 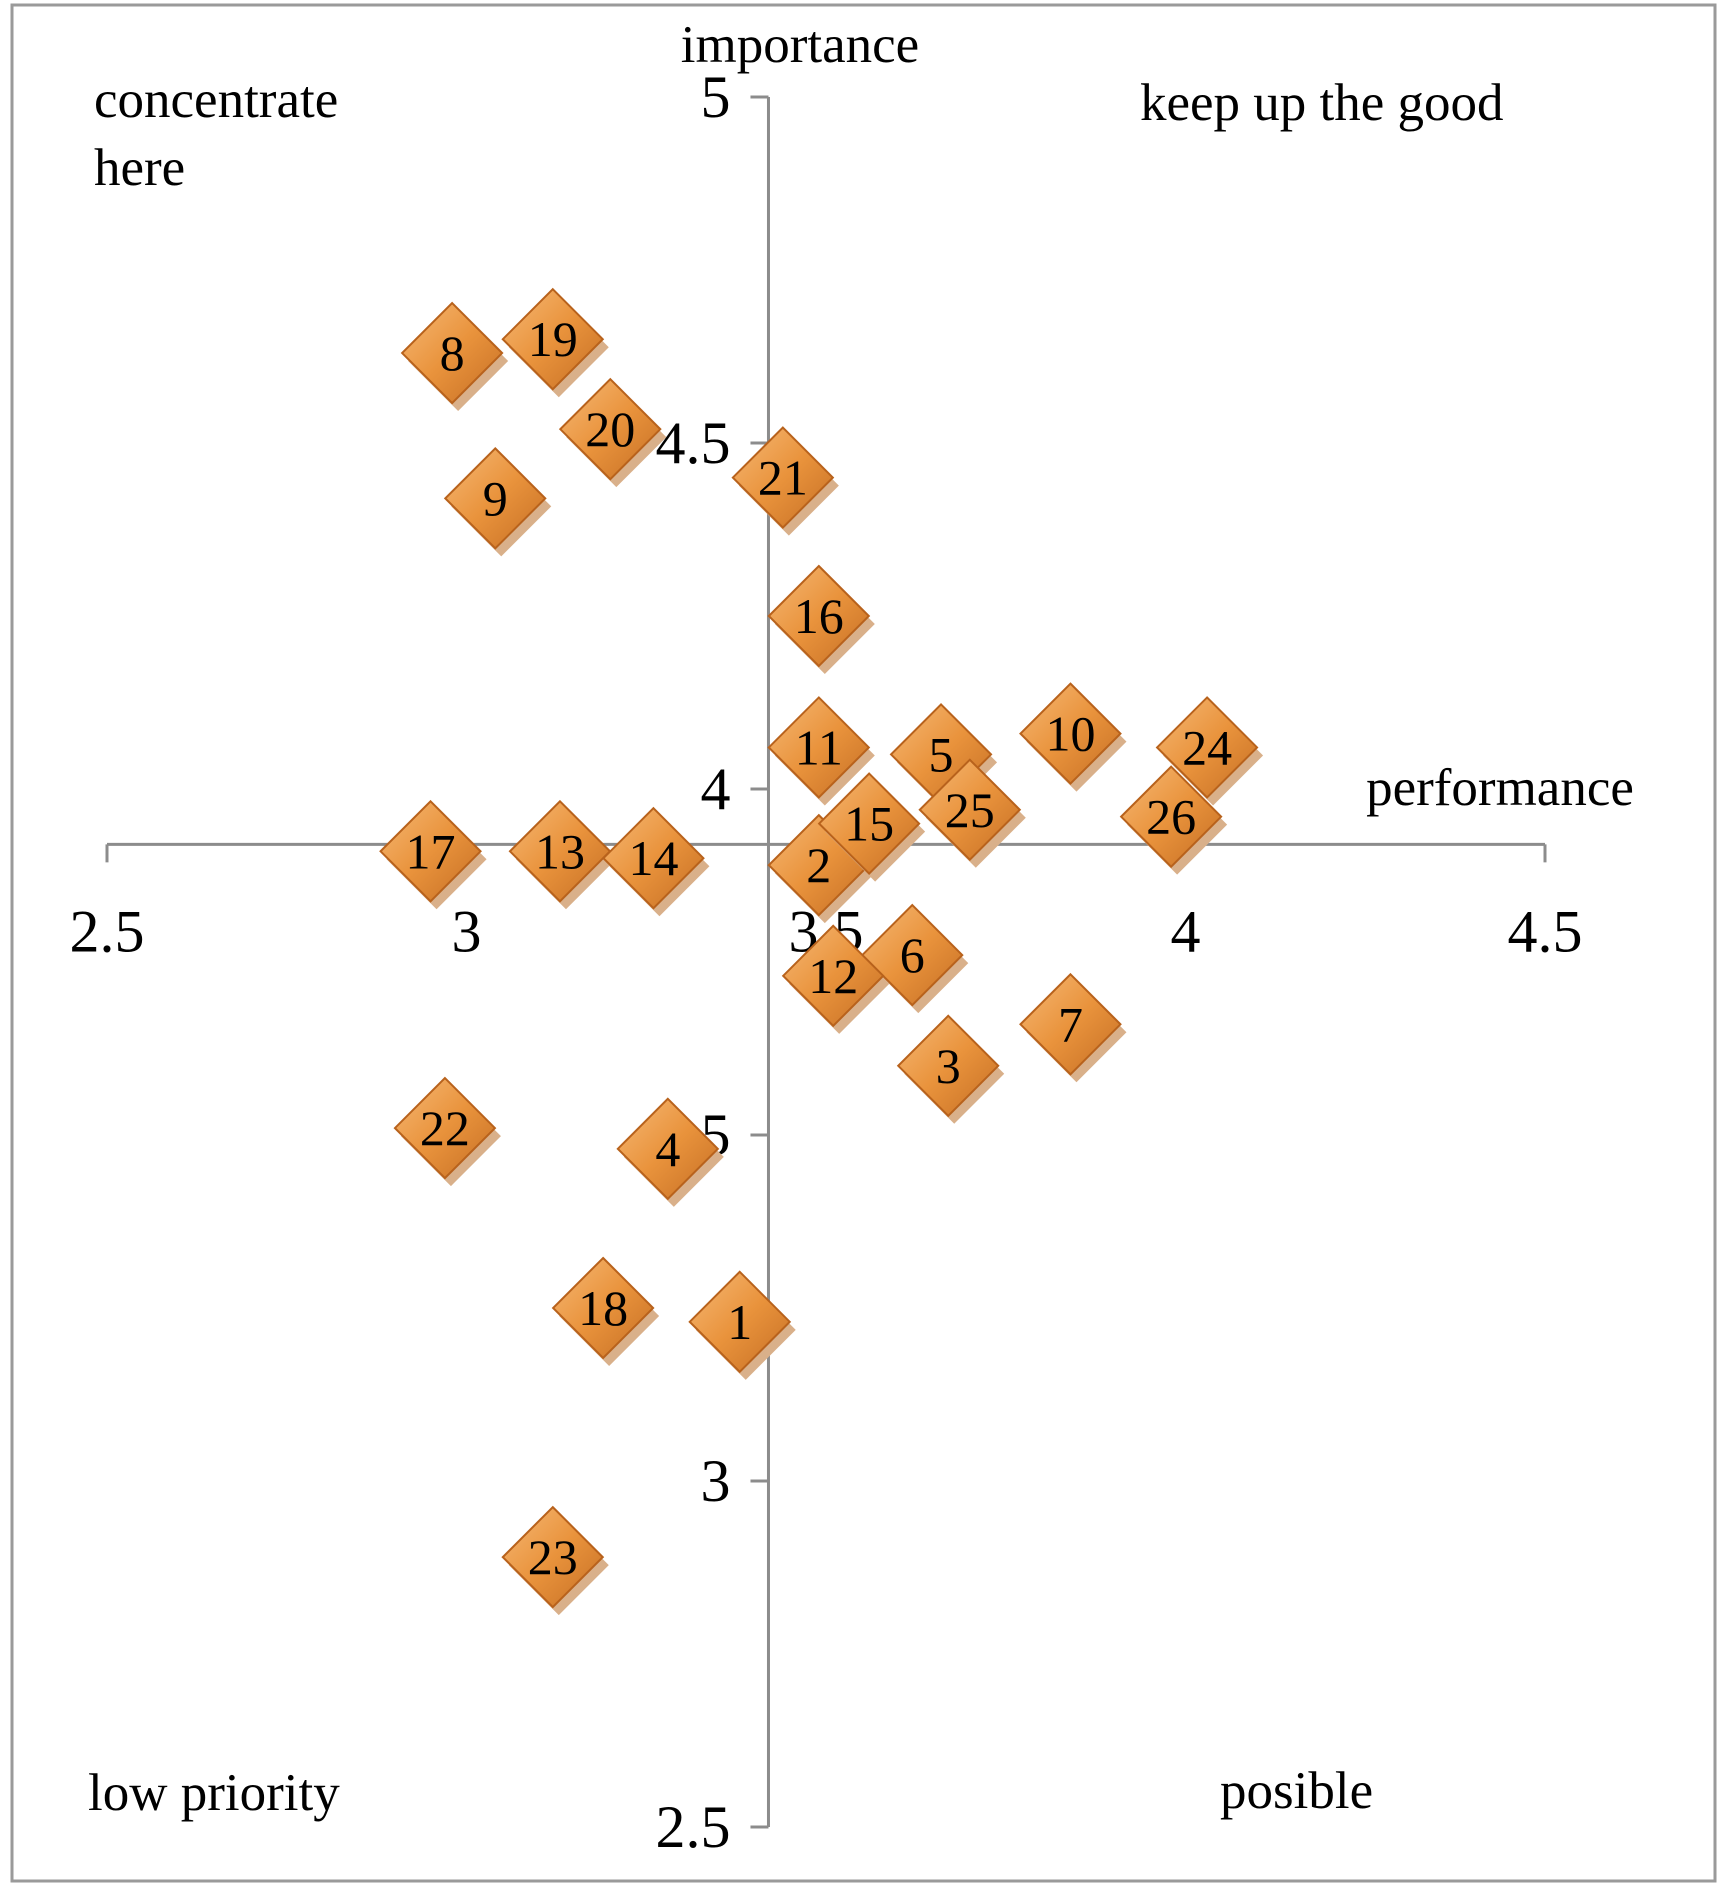 I want to click on y-axis-title: importance, so click(x=800, y=45).